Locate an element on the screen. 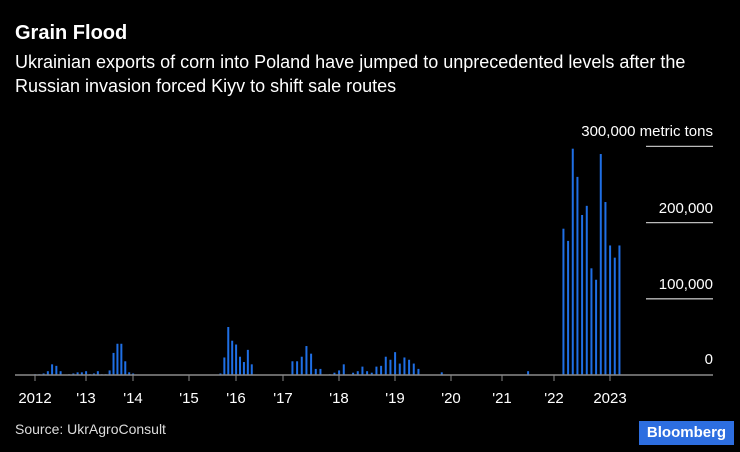 This screenshot has width=740, height=452. x-tick-label: '21 is located at coordinates (502, 398).